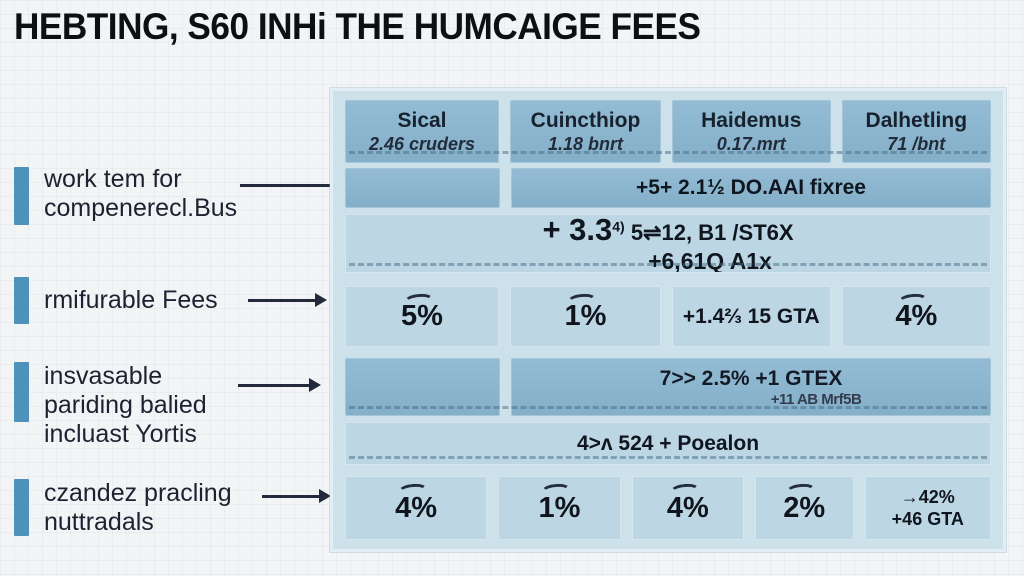 This screenshot has width=1024, height=576. Describe the element at coordinates (927, 508) in the screenshot. I see `value-cell: →42% +46 GTA` at that location.